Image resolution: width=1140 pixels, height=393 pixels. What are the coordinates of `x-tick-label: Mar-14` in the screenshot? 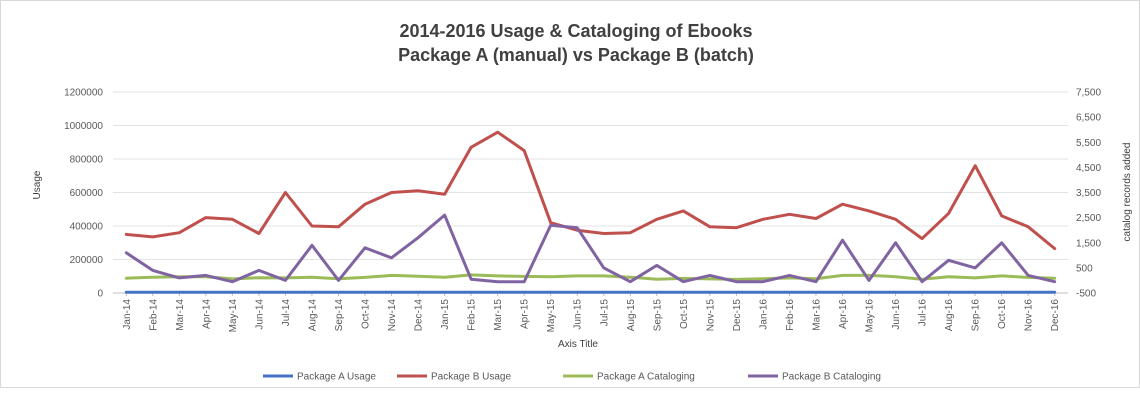 It's located at (180, 315).